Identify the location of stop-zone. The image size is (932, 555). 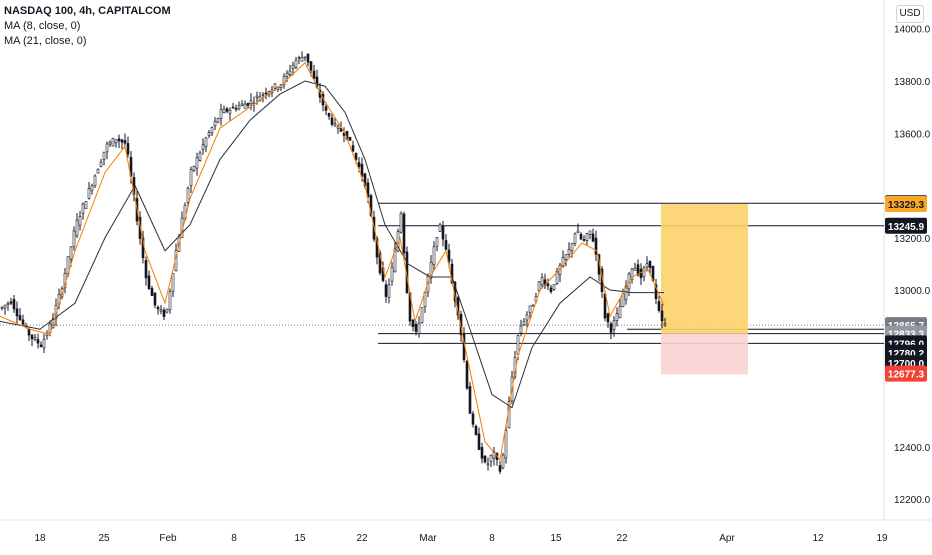
(704, 354).